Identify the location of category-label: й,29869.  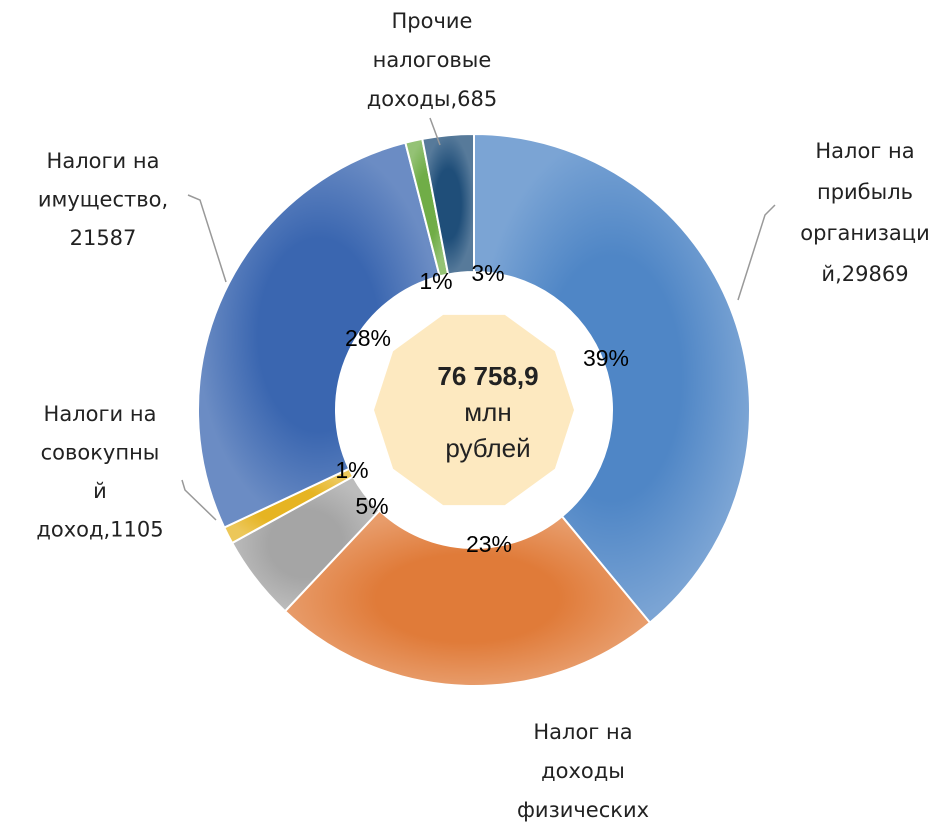
(864, 274).